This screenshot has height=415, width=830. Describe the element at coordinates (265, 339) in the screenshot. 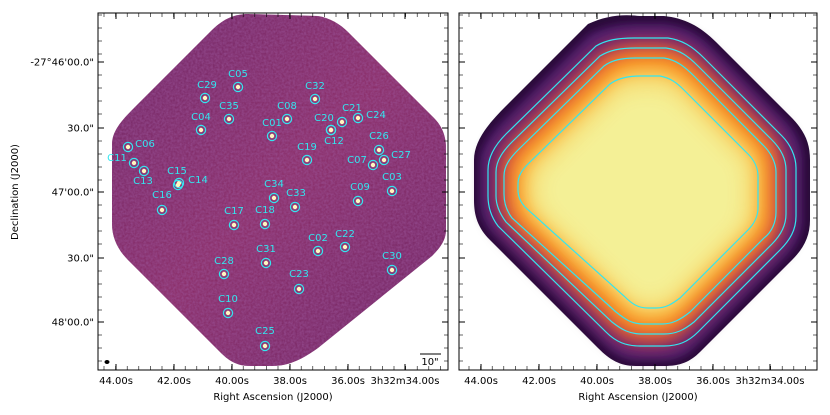

I see `source-c25: C25` at that location.